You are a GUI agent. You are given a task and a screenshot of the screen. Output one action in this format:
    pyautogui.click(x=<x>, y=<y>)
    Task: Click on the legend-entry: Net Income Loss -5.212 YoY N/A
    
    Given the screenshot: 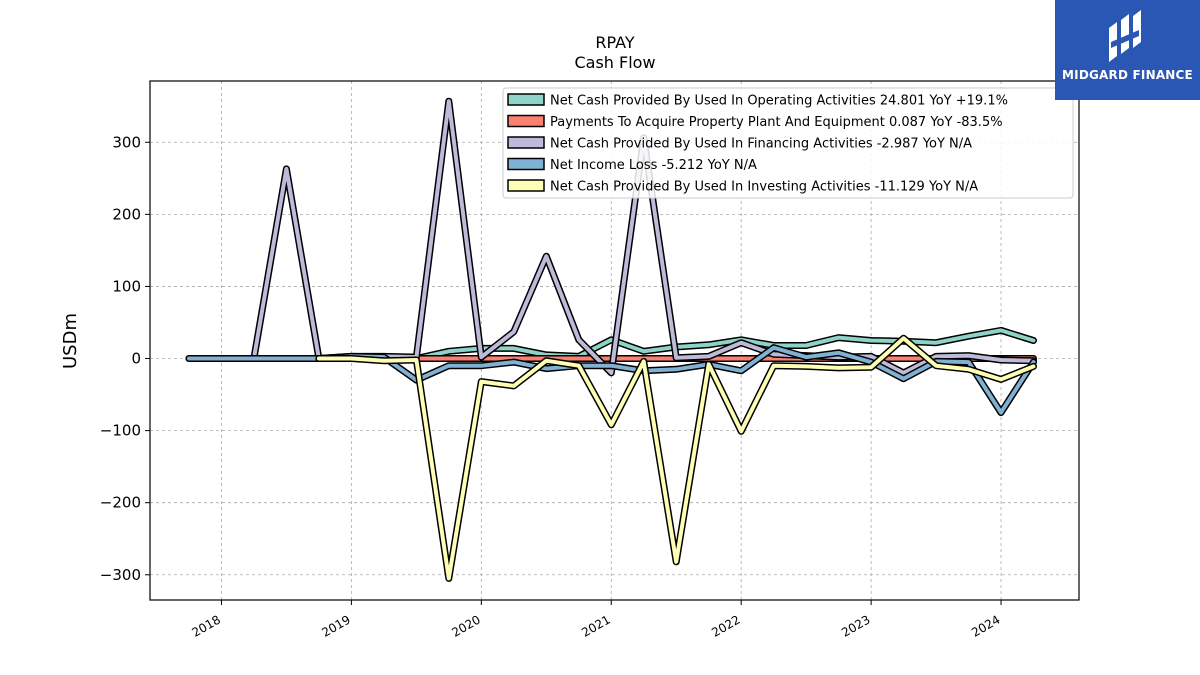 What is the action you would take?
    pyautogui.click(x=653, y=165)
    